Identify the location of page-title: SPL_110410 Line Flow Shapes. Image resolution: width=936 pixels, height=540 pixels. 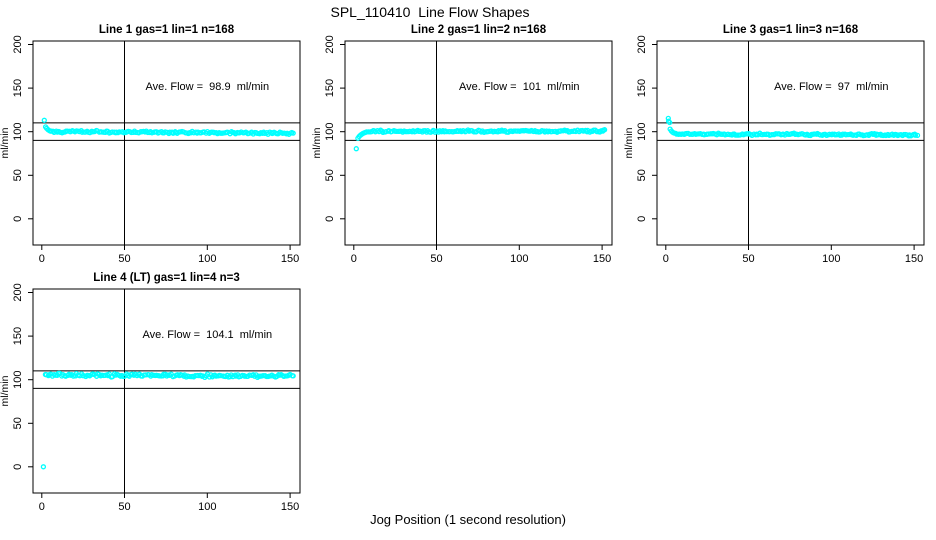
(430, 12).